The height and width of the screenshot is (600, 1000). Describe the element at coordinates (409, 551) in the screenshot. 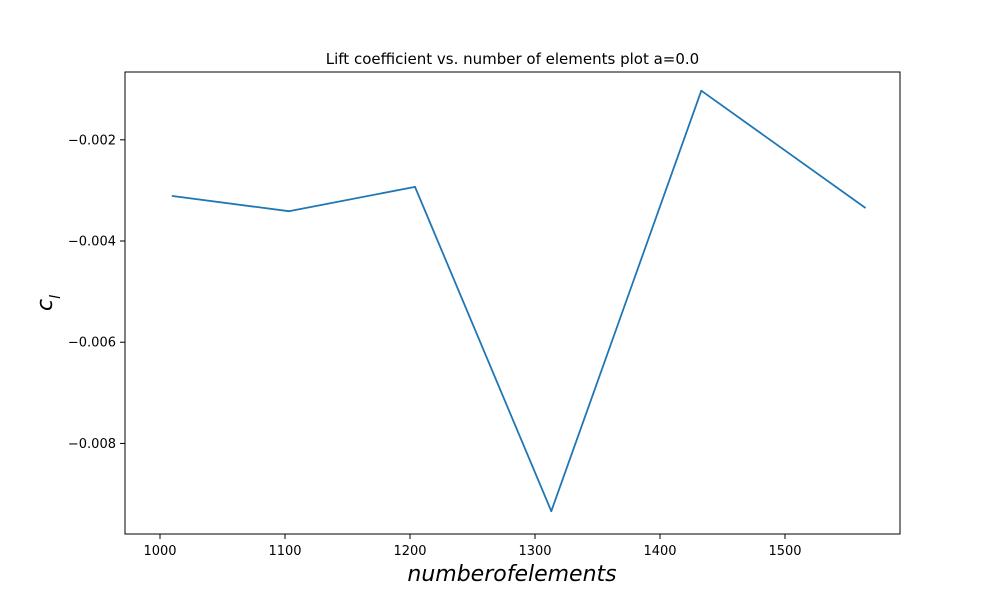

I see `x-tick-label: 1200` at that location.